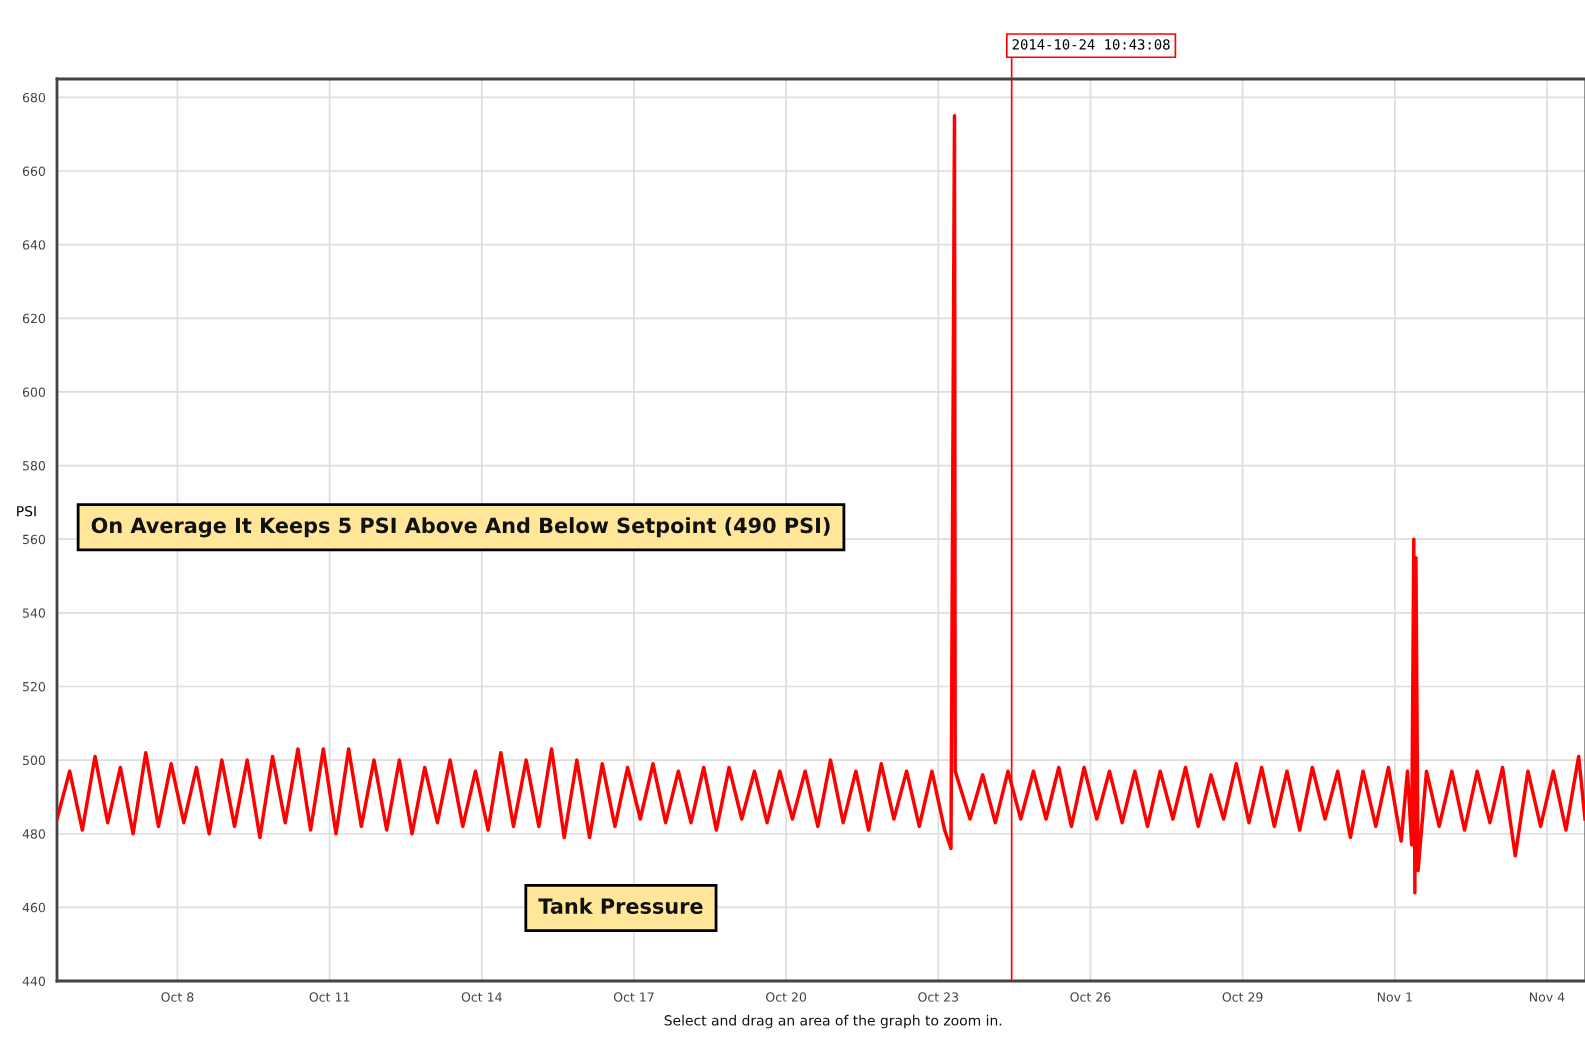  I want to click on y-tick-label: 680, so click(34, 97).